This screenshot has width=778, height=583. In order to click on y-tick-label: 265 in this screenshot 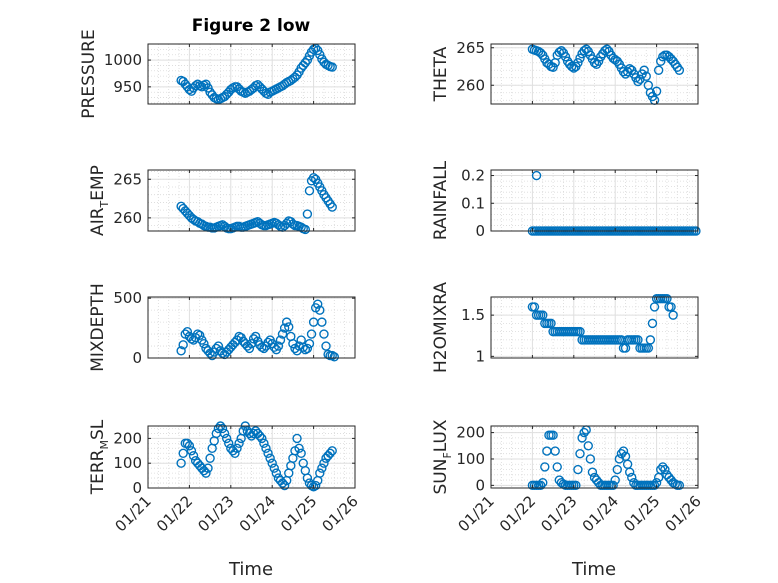, I will do `click(127, 179)`.